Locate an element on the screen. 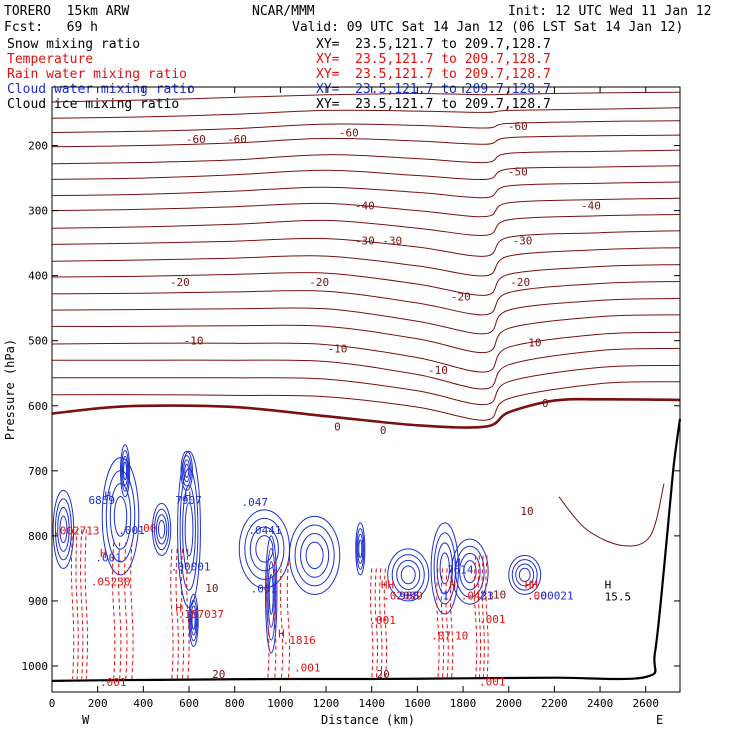 The image size is (740, 740). rain-water-label: .00 is located at coordinates (146, 528).